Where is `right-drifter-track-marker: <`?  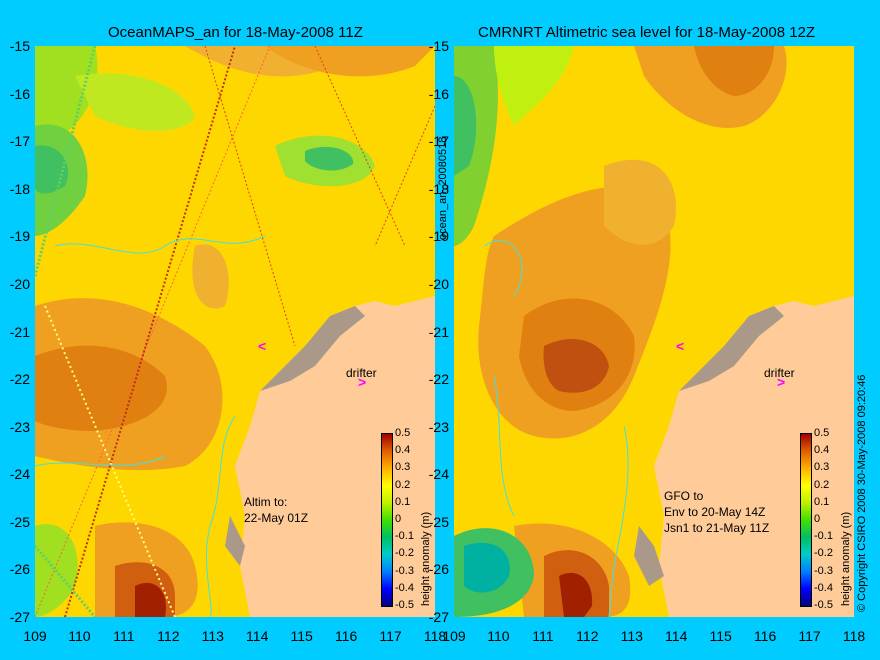
right-drifter-track-marker: < is located at coordinates (680, 346).